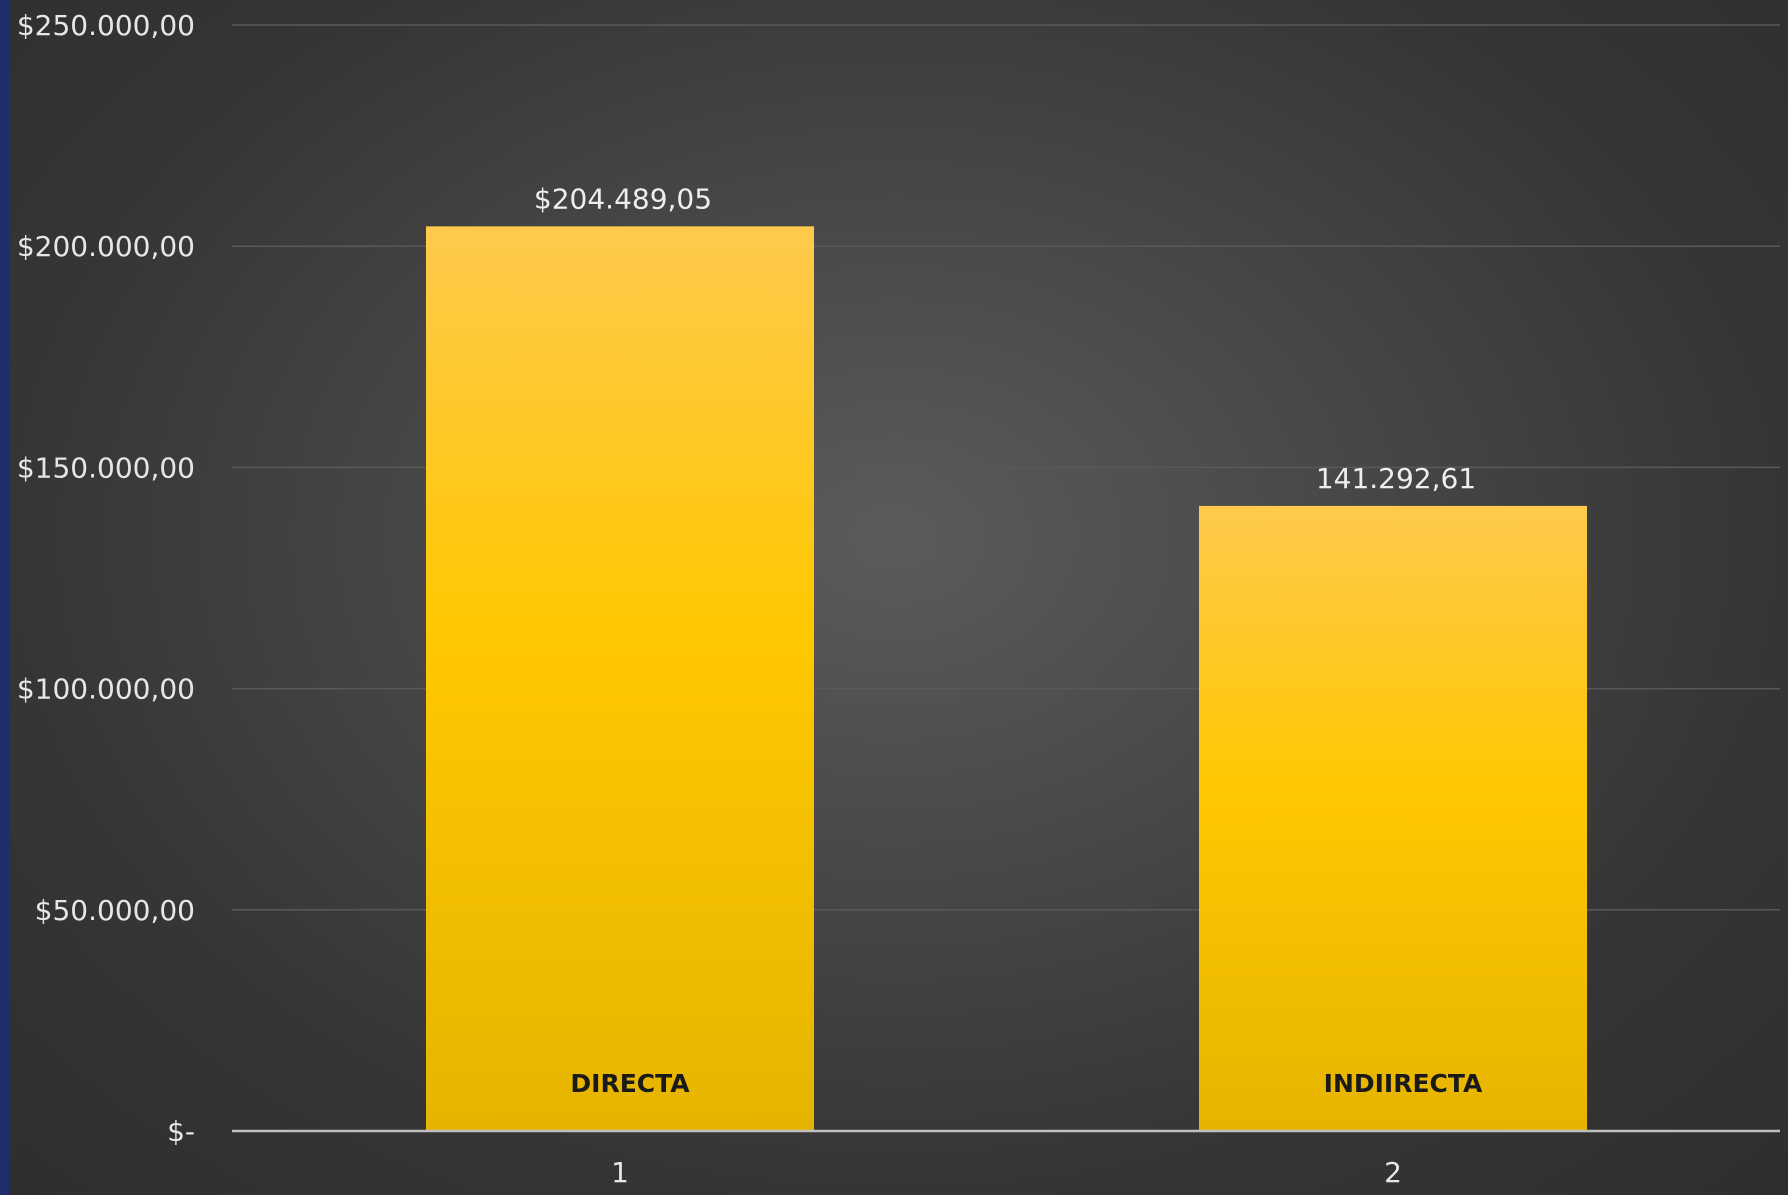 The image size is (1788, 1195). Describe the element at coordinates (1393, 818) in the screenshot. I see `bar` at that location.